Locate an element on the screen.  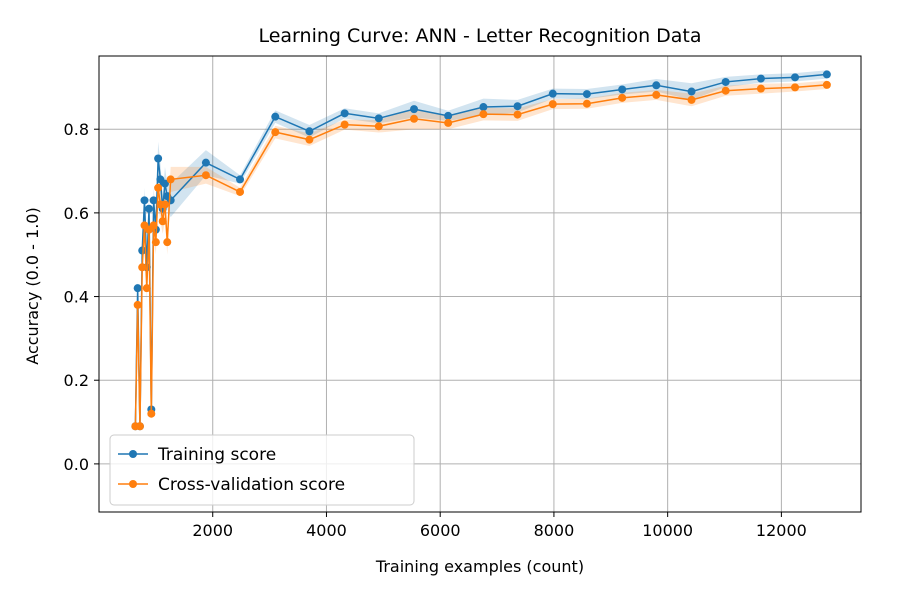
y-axis-label: Accuracy (0.0 - 1.0) is located at coordinates (32, 285).